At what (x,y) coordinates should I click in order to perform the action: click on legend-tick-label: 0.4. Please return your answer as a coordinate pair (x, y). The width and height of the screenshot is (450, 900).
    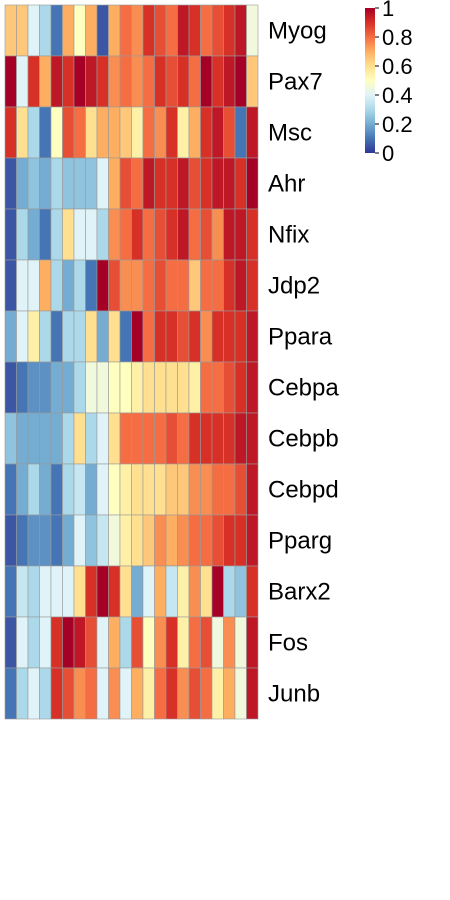
    Looking at the image, I should click on (397, 95).